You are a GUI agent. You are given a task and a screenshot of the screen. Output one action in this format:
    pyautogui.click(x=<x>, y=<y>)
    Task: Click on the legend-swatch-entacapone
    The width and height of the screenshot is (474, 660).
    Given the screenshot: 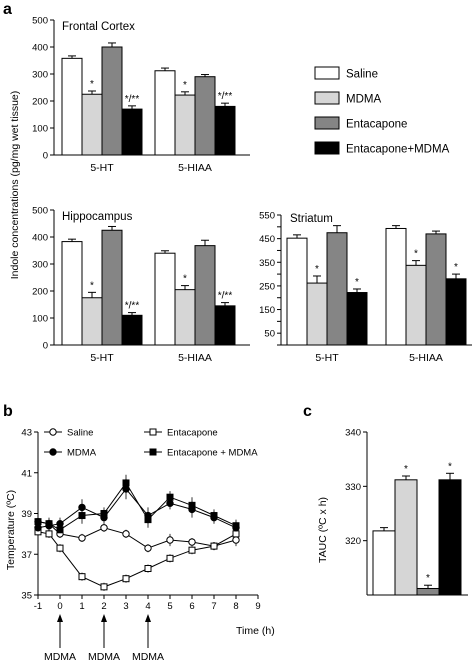 What is the action you would take?
    pyautogui.click(x=327, y=123)
    